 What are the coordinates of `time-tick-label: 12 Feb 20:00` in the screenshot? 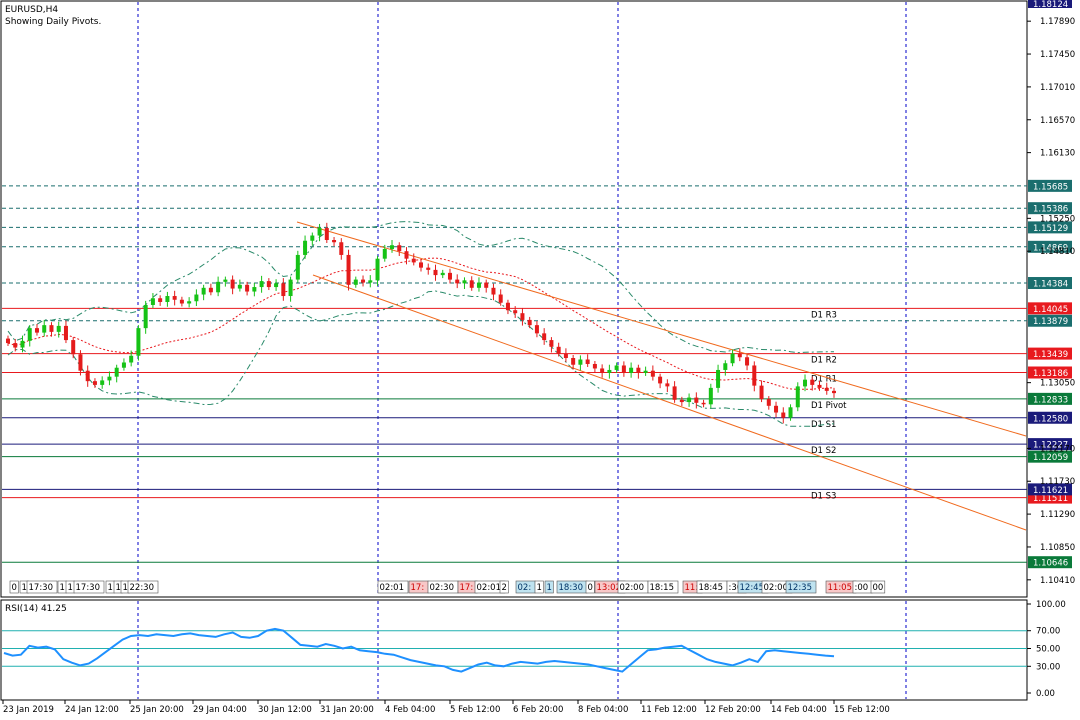 It's located at (733, 710).